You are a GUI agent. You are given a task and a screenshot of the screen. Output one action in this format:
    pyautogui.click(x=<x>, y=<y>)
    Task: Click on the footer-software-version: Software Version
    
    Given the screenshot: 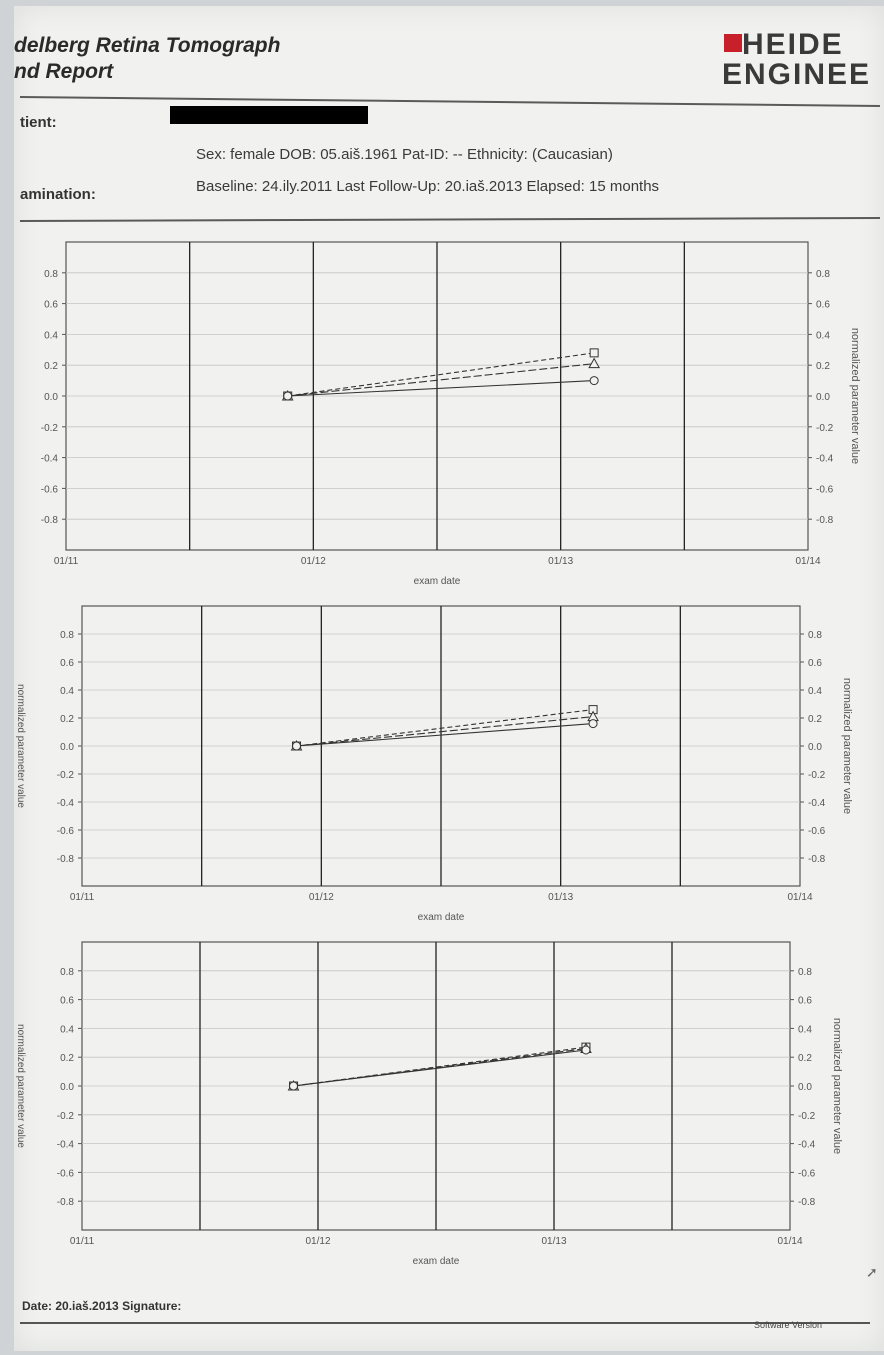 What is the action you would take?
    pyautogui.click(x=788, y=1325)
    